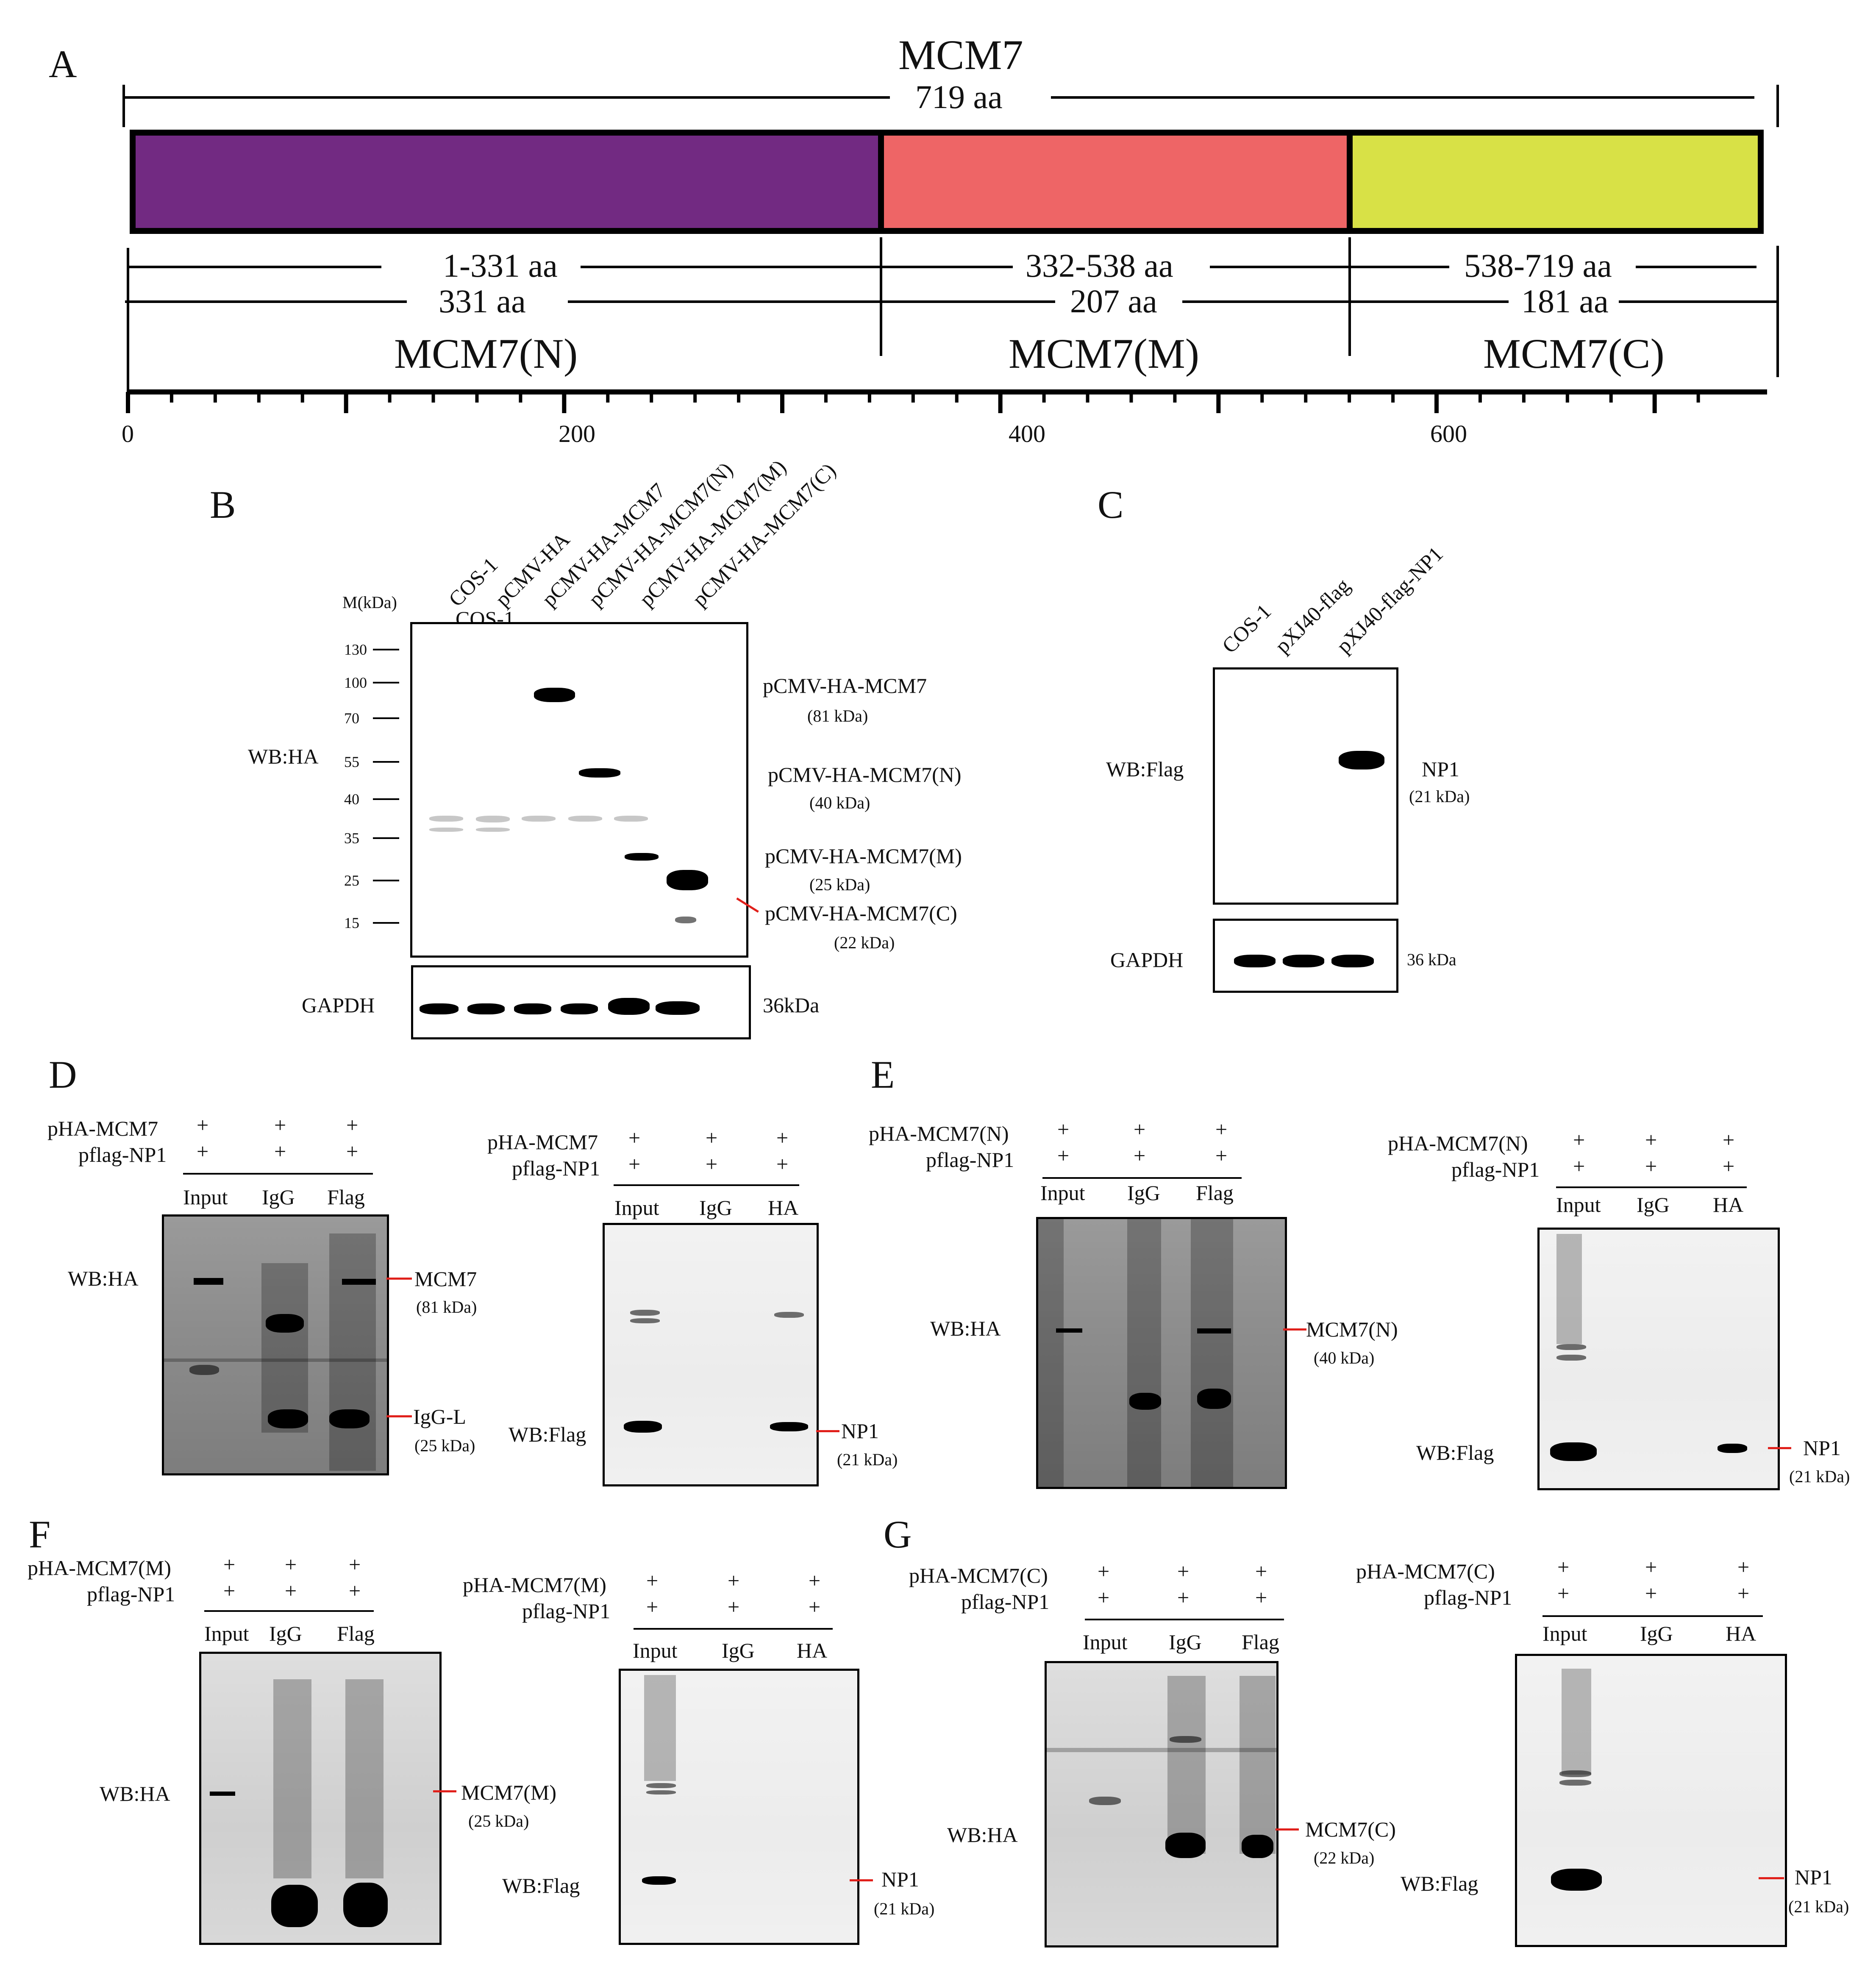 The width and height of the screenshot is (1876, 1964). Describe the element at coordinates (447, 1307) in the screenshot. I see `band-size: (81 kDa)` at that location.